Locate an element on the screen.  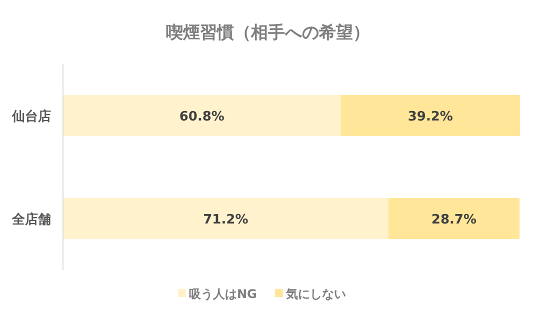
y-tick-label: 仙台店 is located at coordinates (31, 116).